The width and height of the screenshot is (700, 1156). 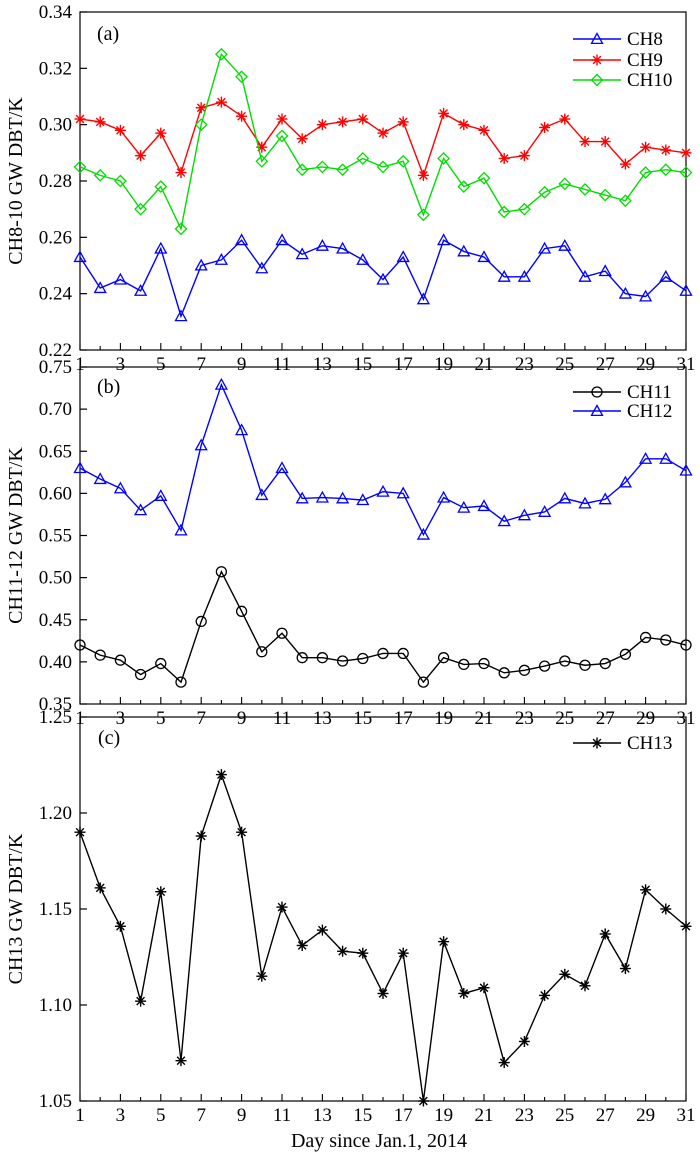 What do you see at coordinates (605, 364) in the screenshot?
I see `panel-0-xtick-label: 27` at bounding box center [605, 364].